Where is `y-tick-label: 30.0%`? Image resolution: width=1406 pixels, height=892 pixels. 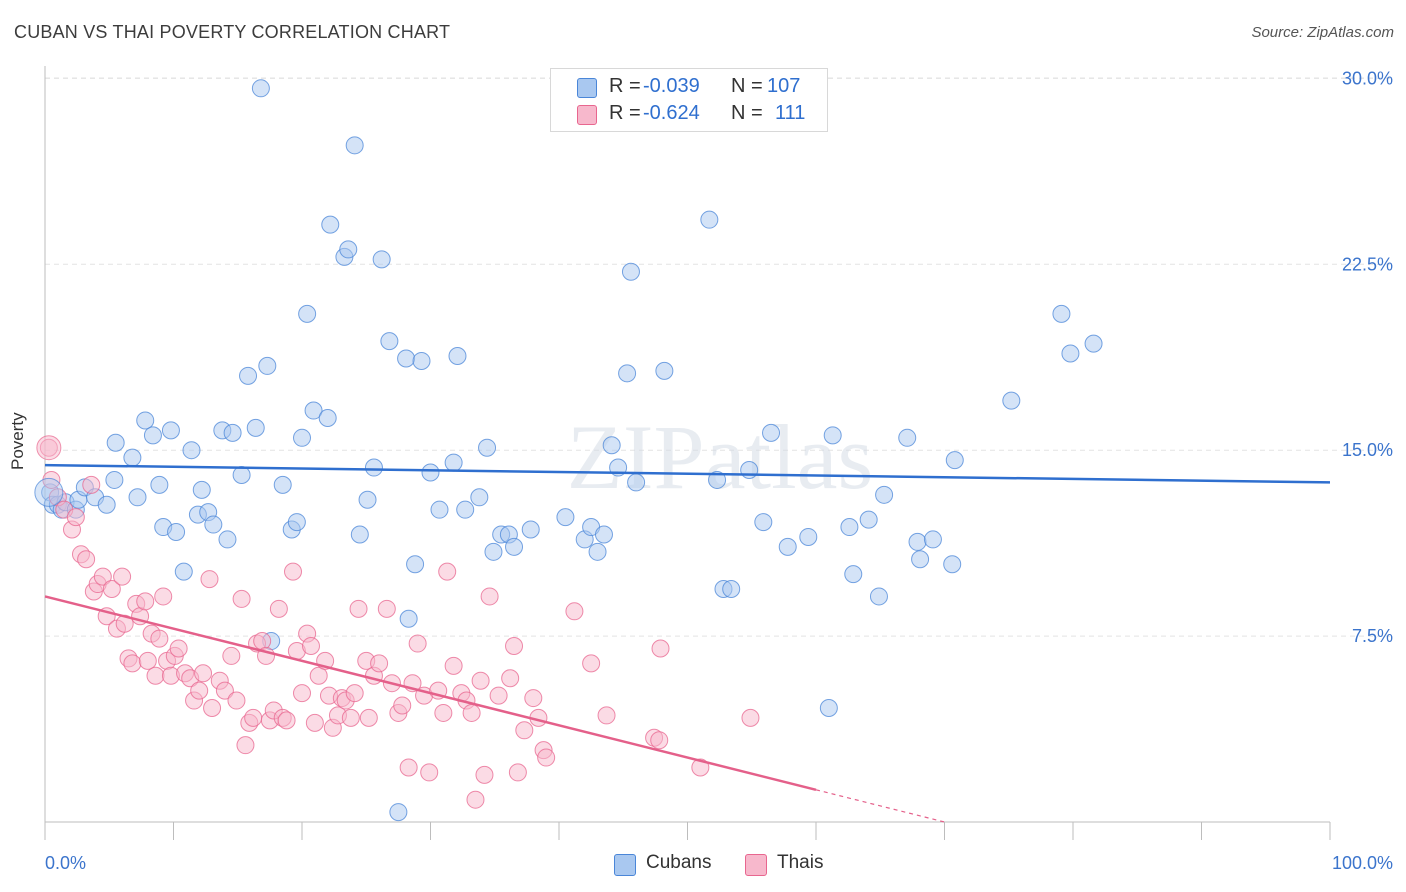 y-tick-label: 30.0% is located at coordinates (1367, 78).